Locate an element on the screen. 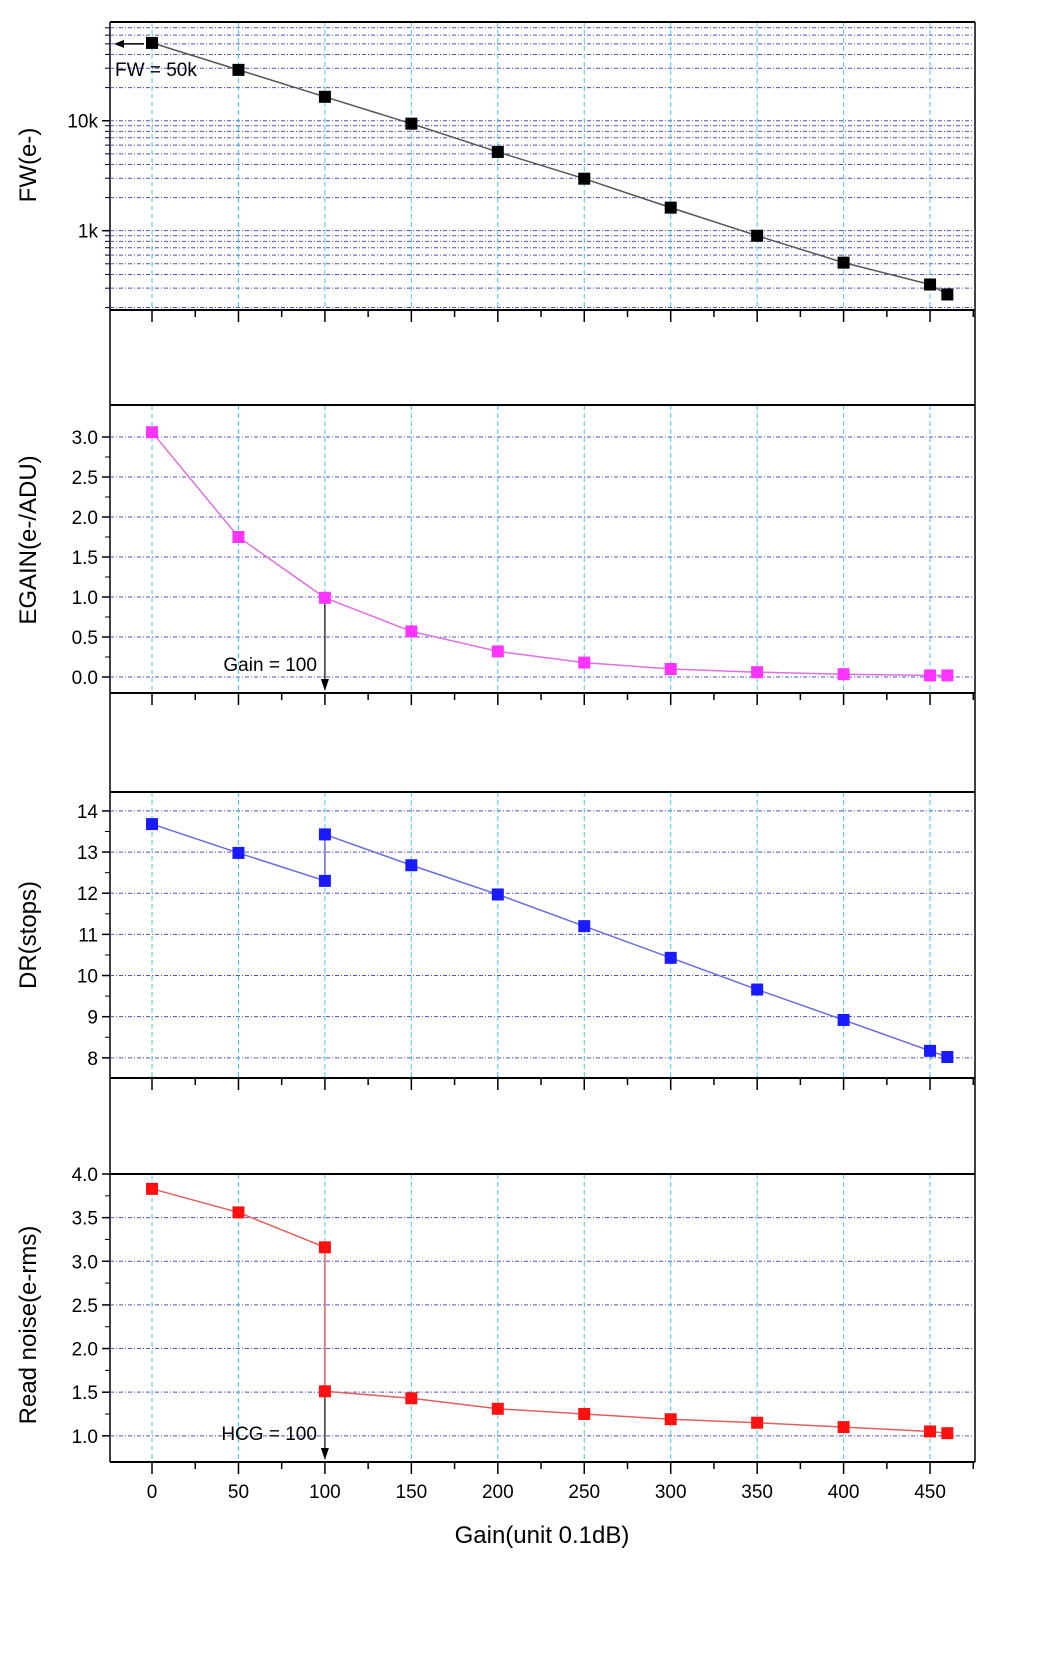 This screenshot has width=1050, height=1663. annotation-label: Gain = 100 is located at coordinates (270, 665).